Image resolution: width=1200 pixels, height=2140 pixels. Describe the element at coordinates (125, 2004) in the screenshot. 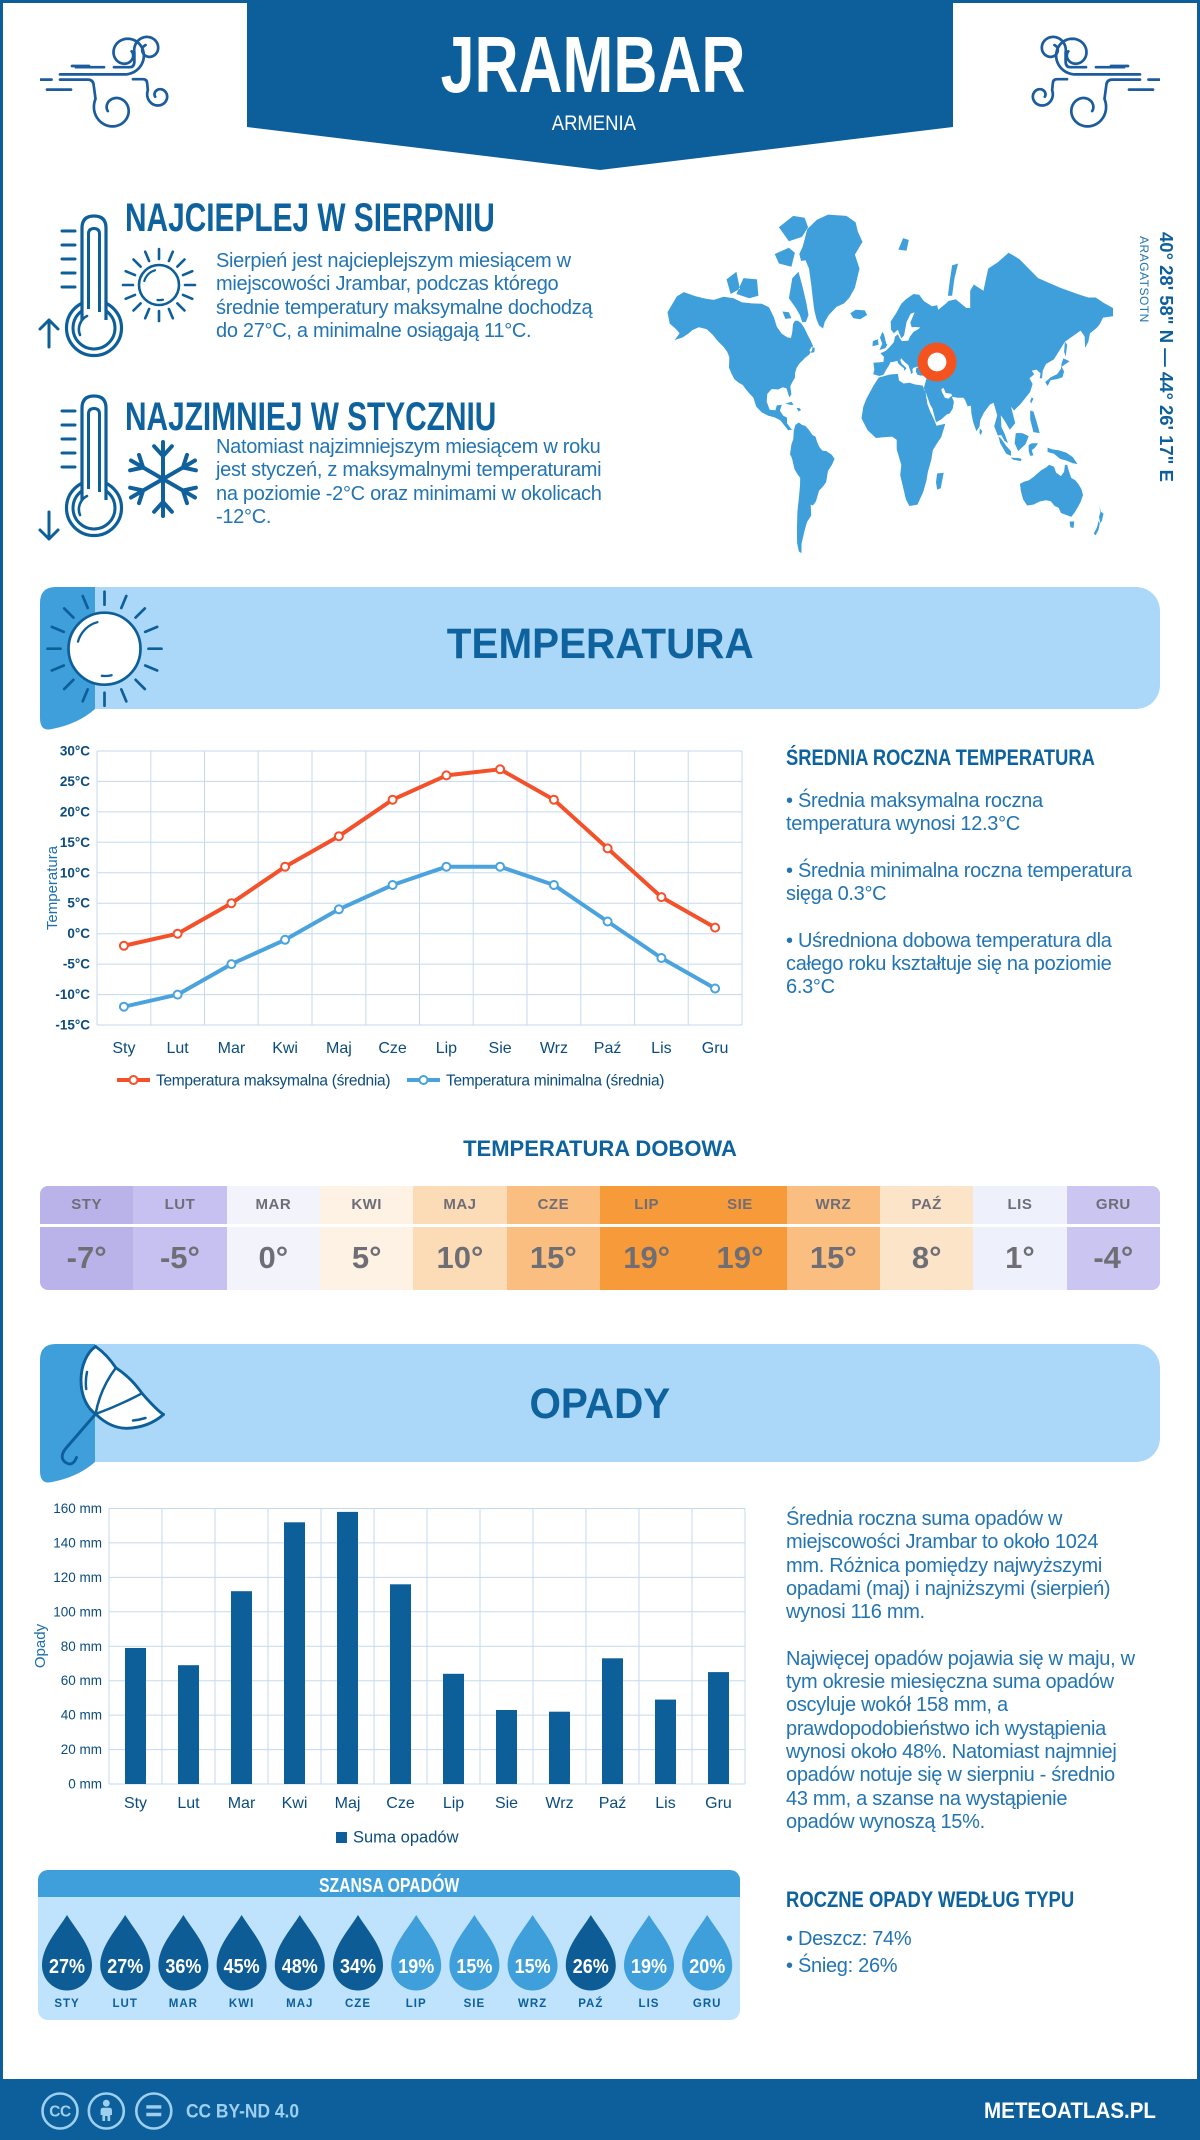

I see `svg-text: LUT` at that location.